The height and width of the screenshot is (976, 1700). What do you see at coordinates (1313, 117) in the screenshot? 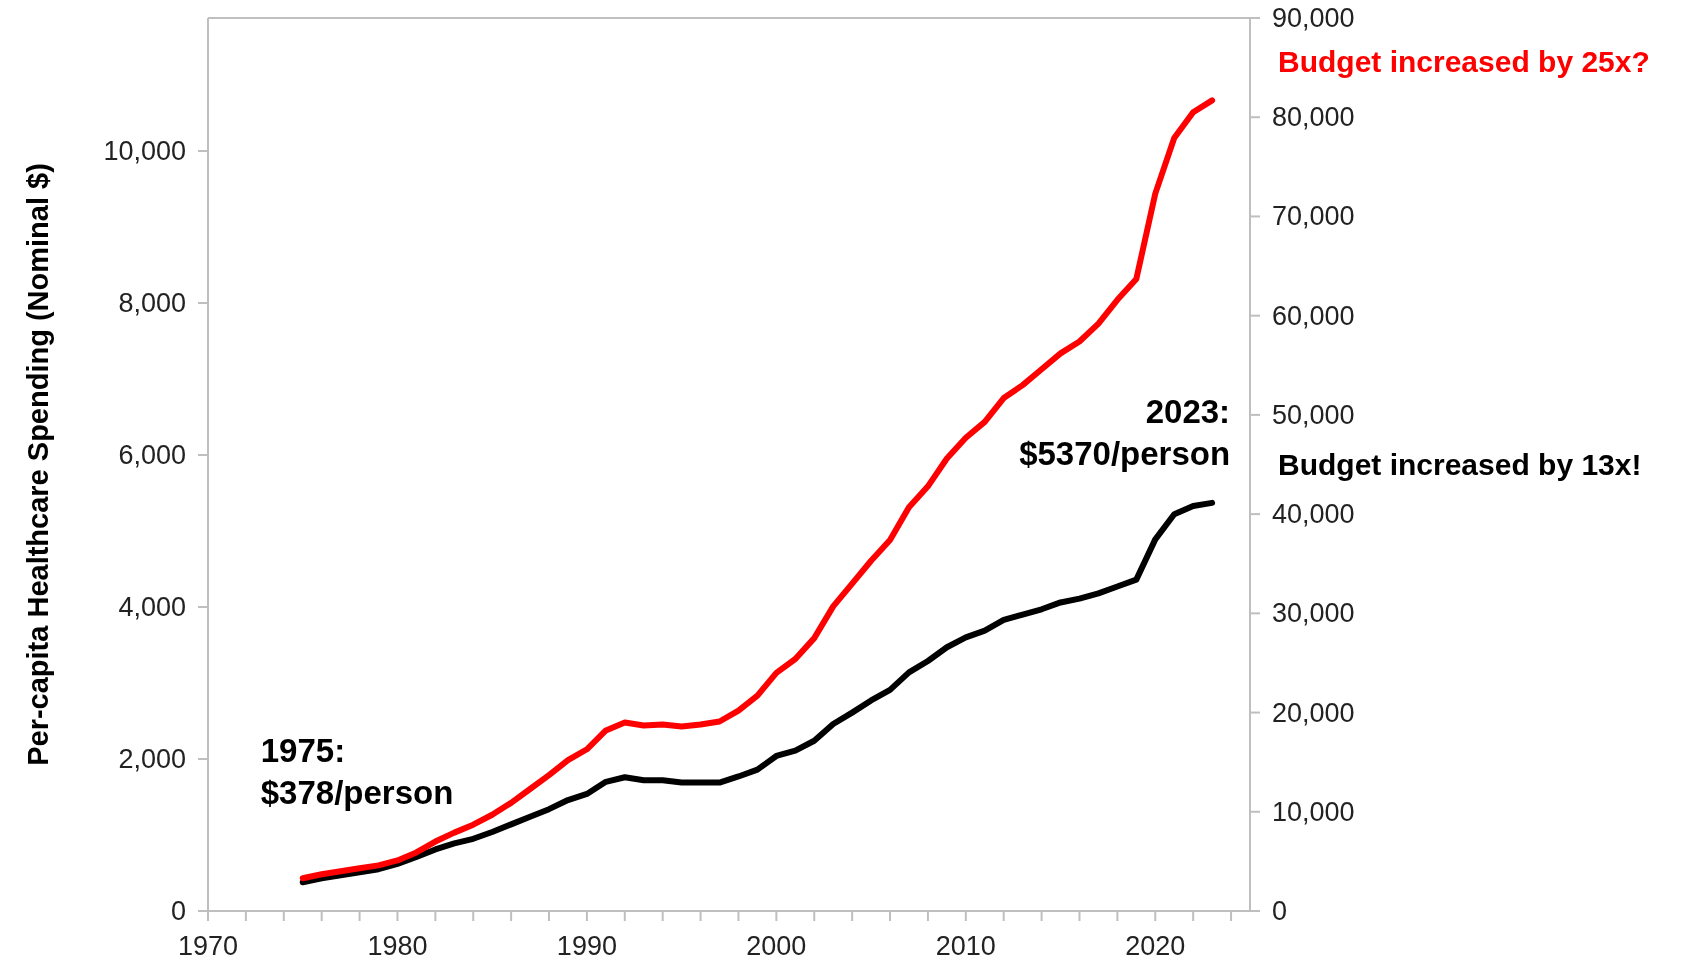
I see `y2-tick-label: 80,000` at bounding box center [1313, 117].